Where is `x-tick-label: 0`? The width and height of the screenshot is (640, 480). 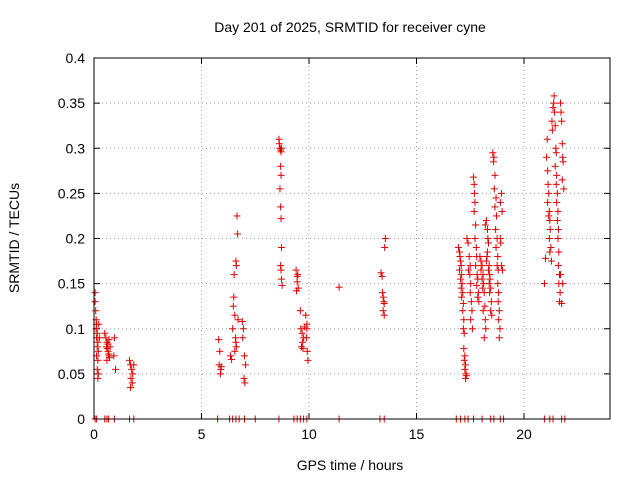 x-tick-label: 0 is located at coordinates (94, 434).